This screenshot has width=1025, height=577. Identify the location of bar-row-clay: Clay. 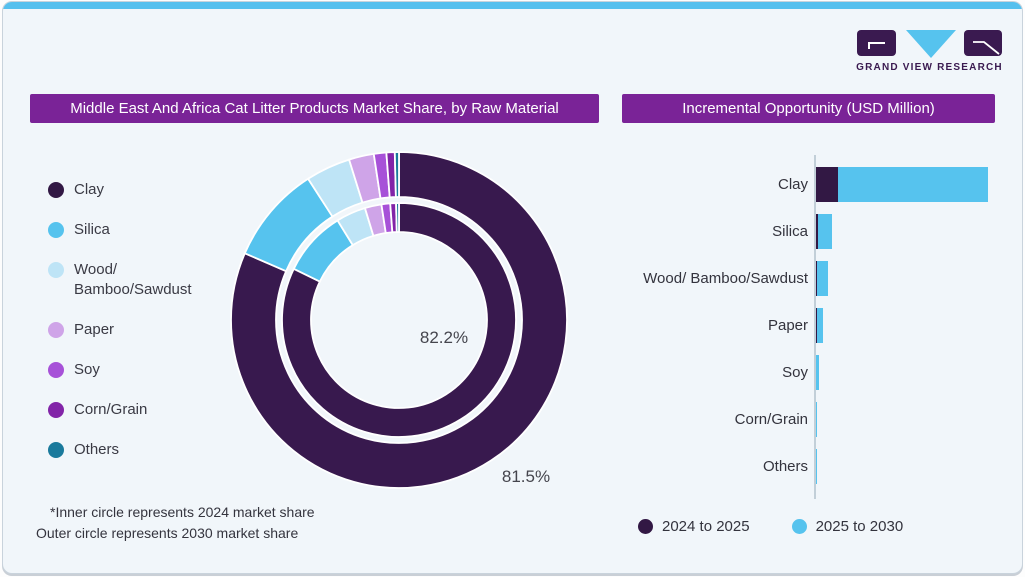
(793, 184).